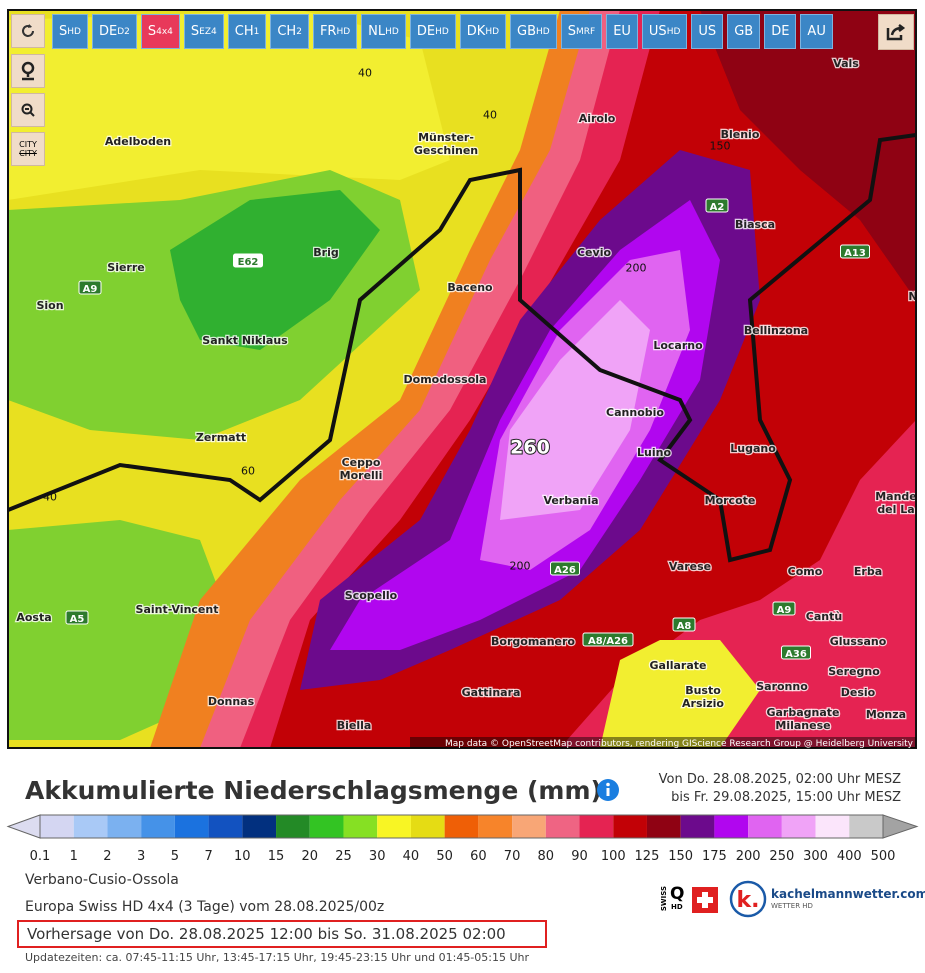 The image size is (925, 973). Describe the element at coordinates (287, 31) in the screenshot. I see `button-label: CH` at that location.